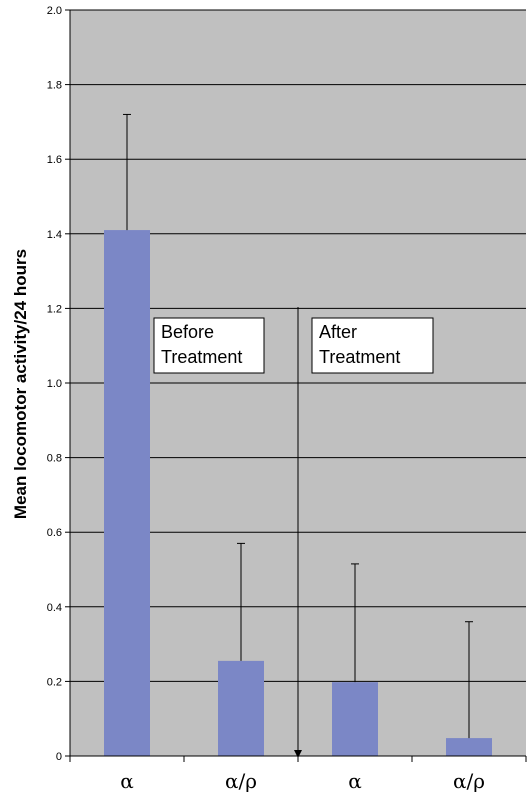 This screenshot has width=531, height=800. What do you see at coordinates (298, 754) in the screenshot?
I see `treatment-divider-arrowhead` at bounding box center [298, 754].